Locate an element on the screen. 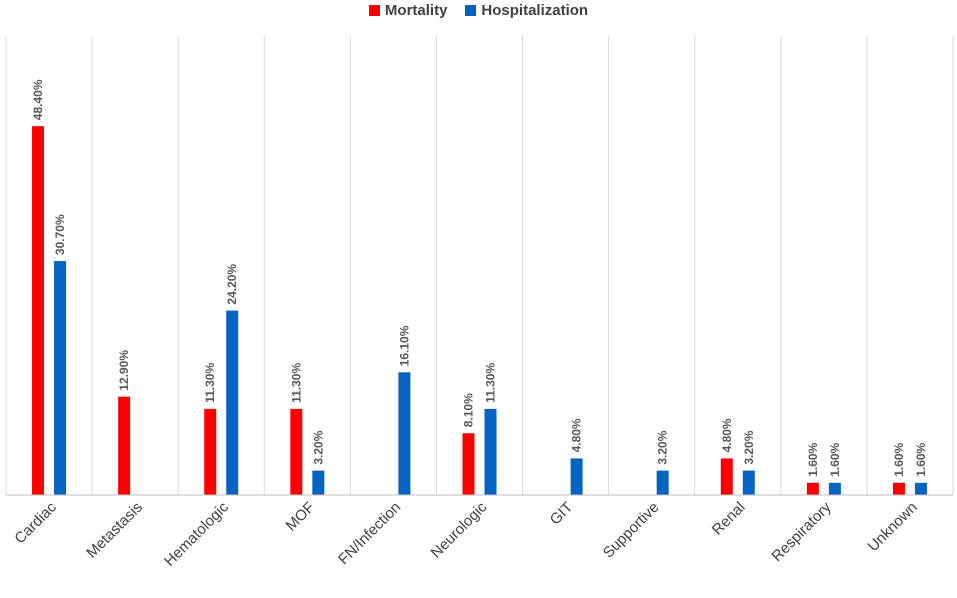 This screenshot has width=957, height=598. data-label-mortality-renal: 4.80% is located at coordinates (727, 435).